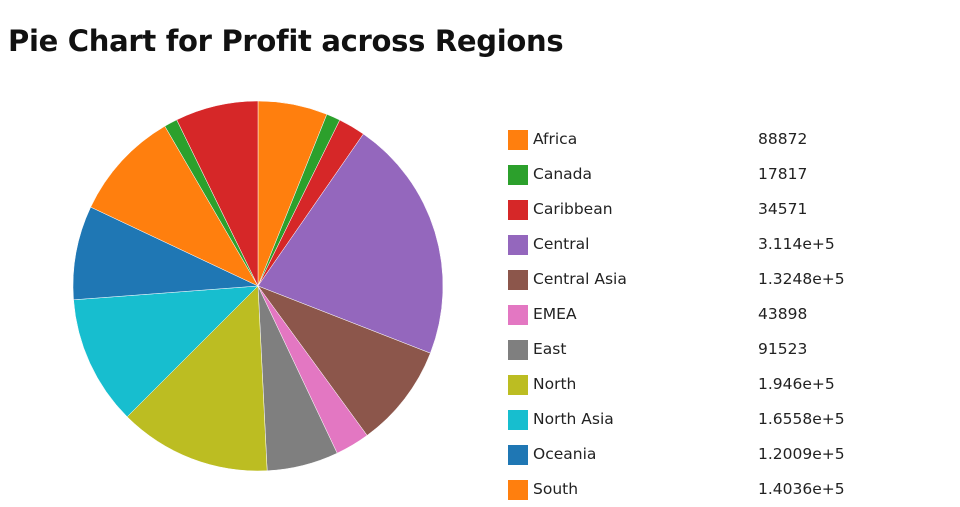  What do you see at coordinates (580, 279) in the screenshot?
I see `legend-label: Central Asia` at bounding box center [580, 279].